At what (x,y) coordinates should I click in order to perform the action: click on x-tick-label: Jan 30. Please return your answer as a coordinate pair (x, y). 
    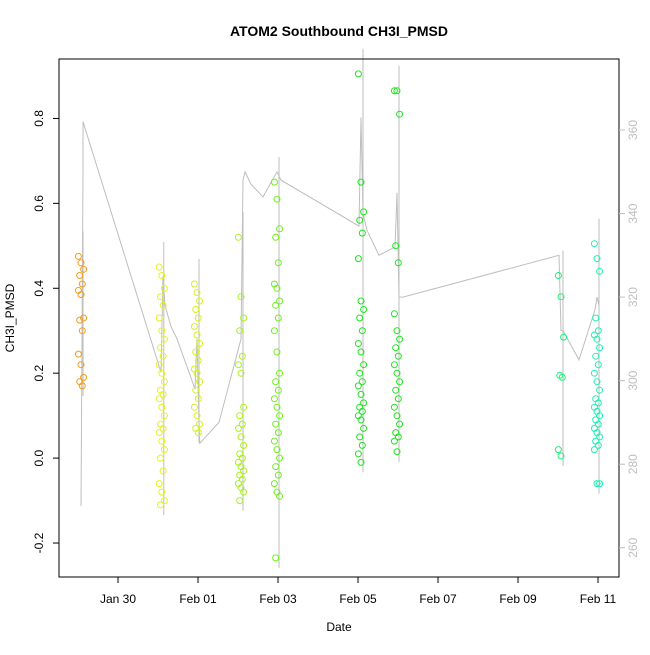
    Looking at the image, I should click on (118, 599).